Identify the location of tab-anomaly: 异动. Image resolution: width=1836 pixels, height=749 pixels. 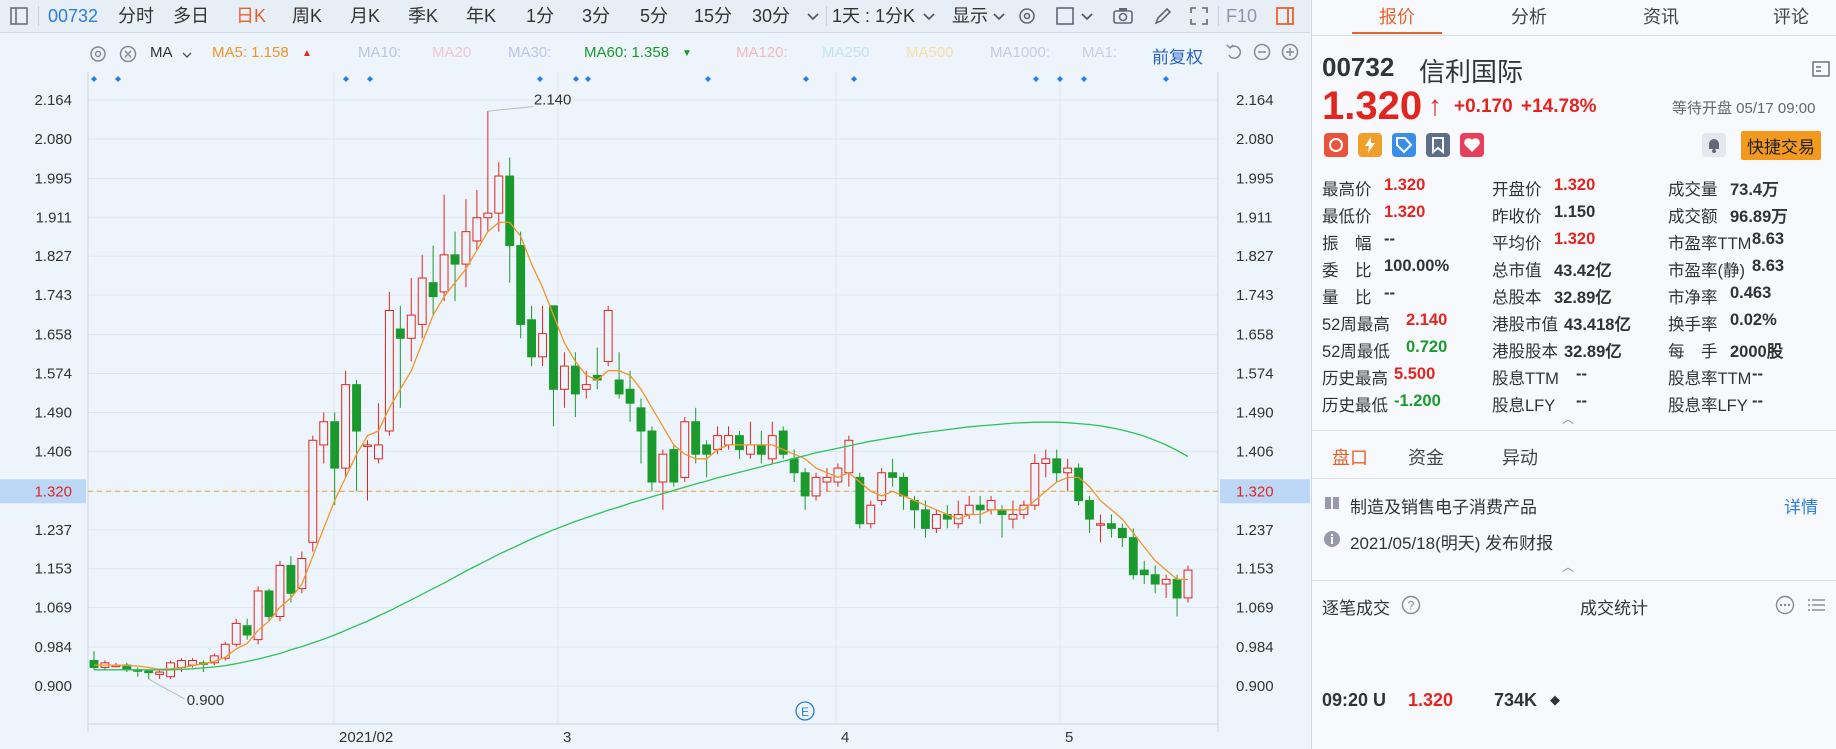
(1520, 458).